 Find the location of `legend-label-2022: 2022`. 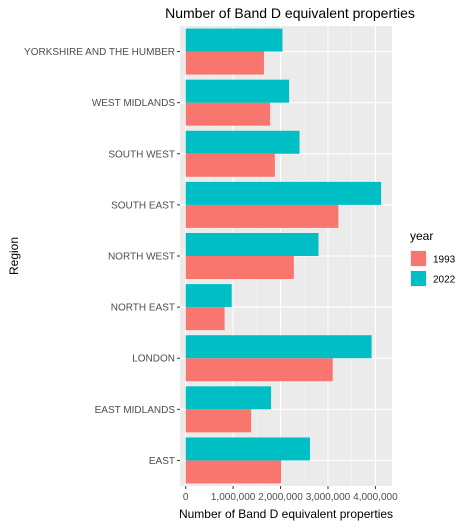

legend-label-2022: 2022 is located at coordinates (444, 280).